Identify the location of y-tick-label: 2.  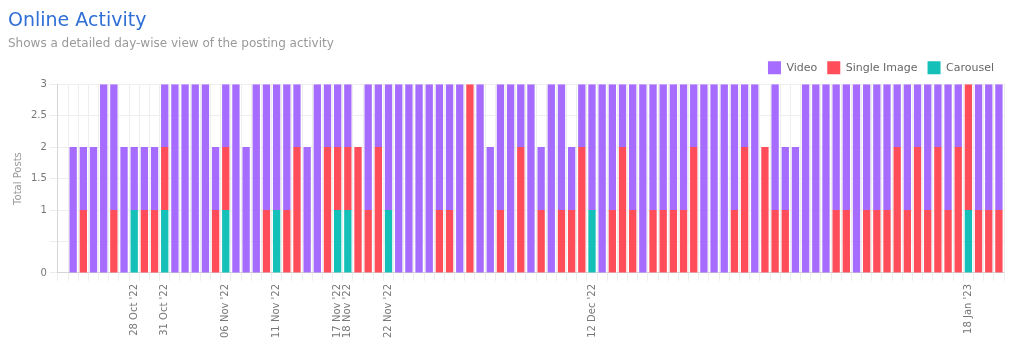
(43, 146).